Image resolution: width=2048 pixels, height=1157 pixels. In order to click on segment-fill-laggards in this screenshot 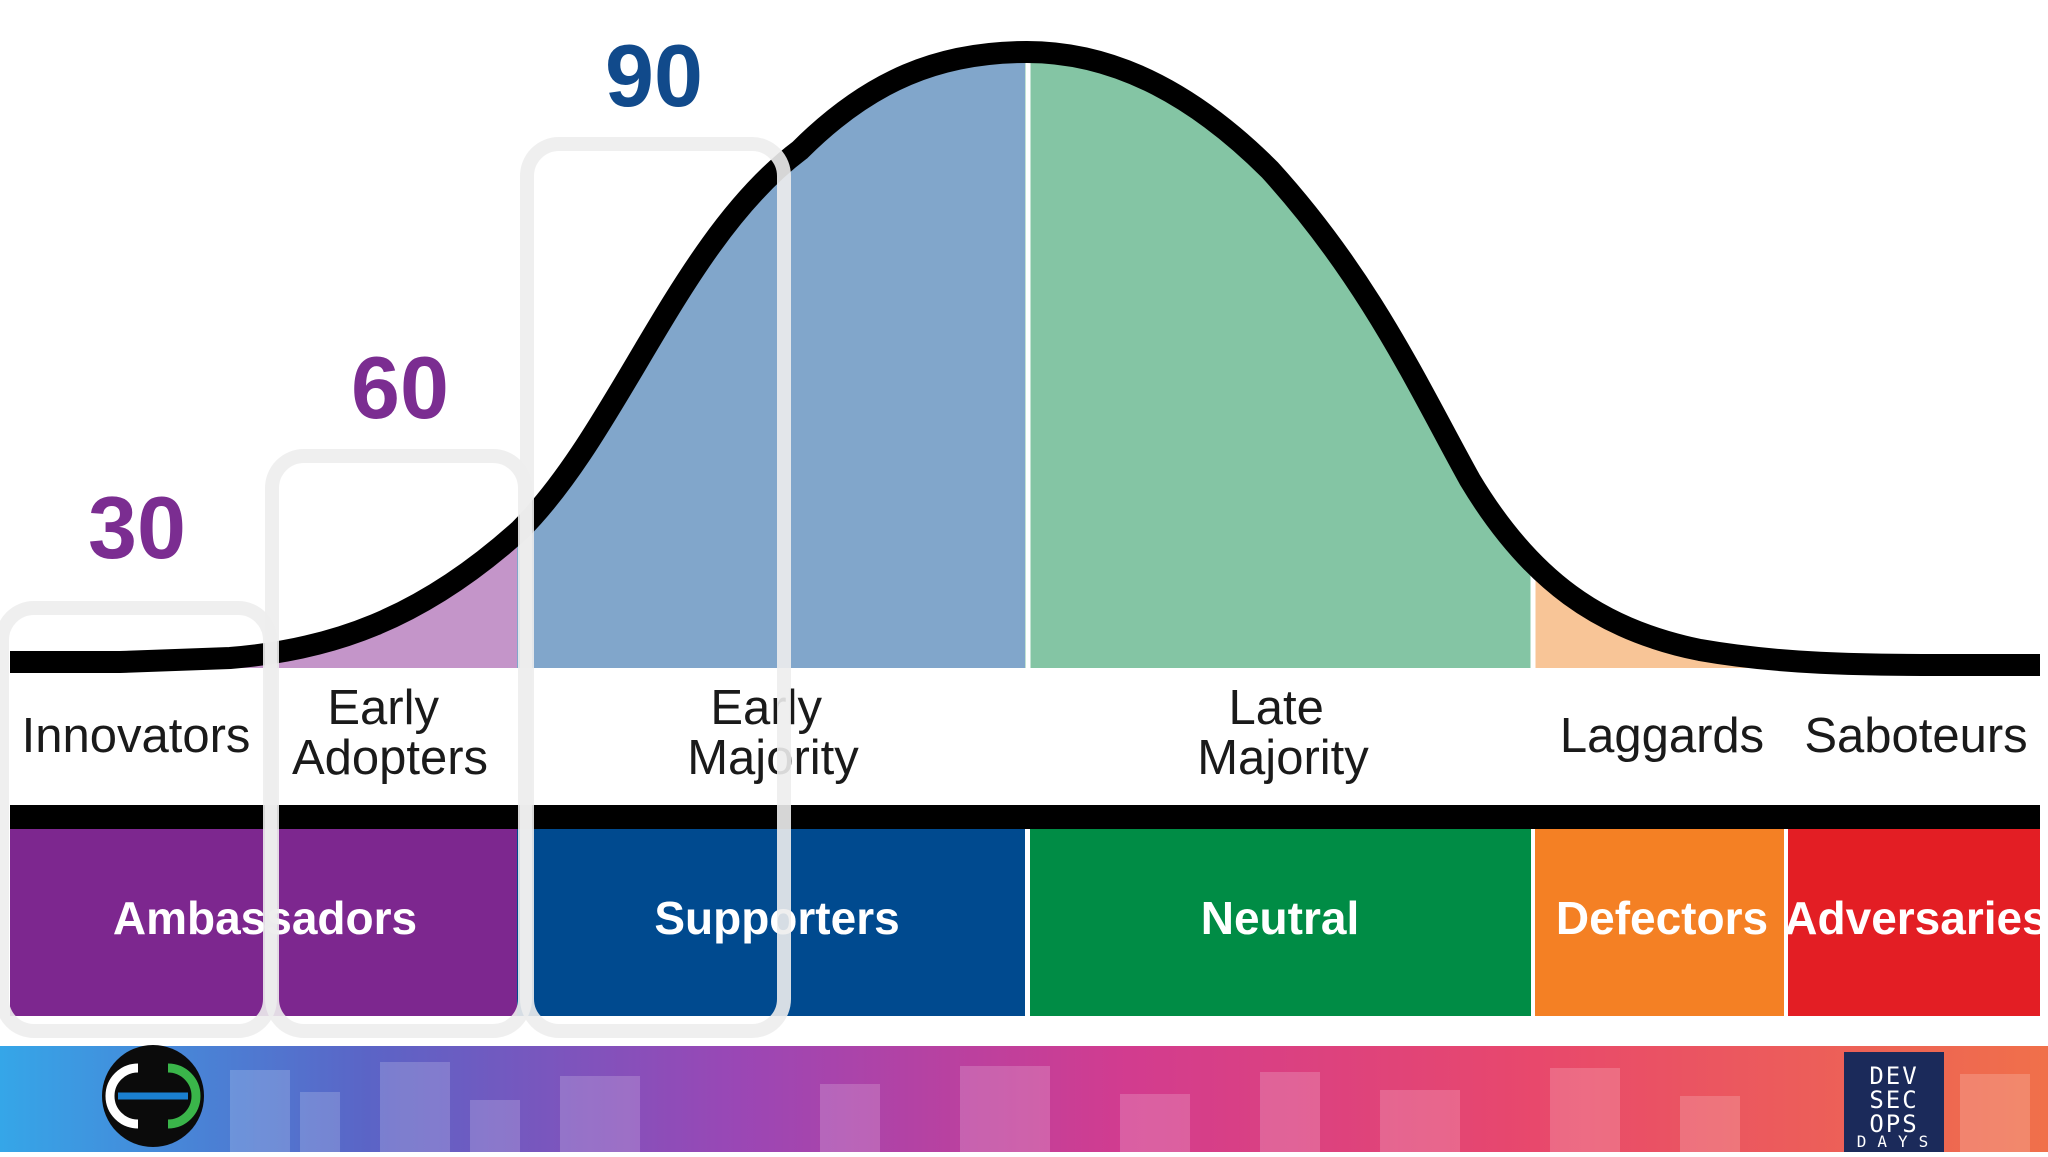, I will do `click(1659, 360)`.